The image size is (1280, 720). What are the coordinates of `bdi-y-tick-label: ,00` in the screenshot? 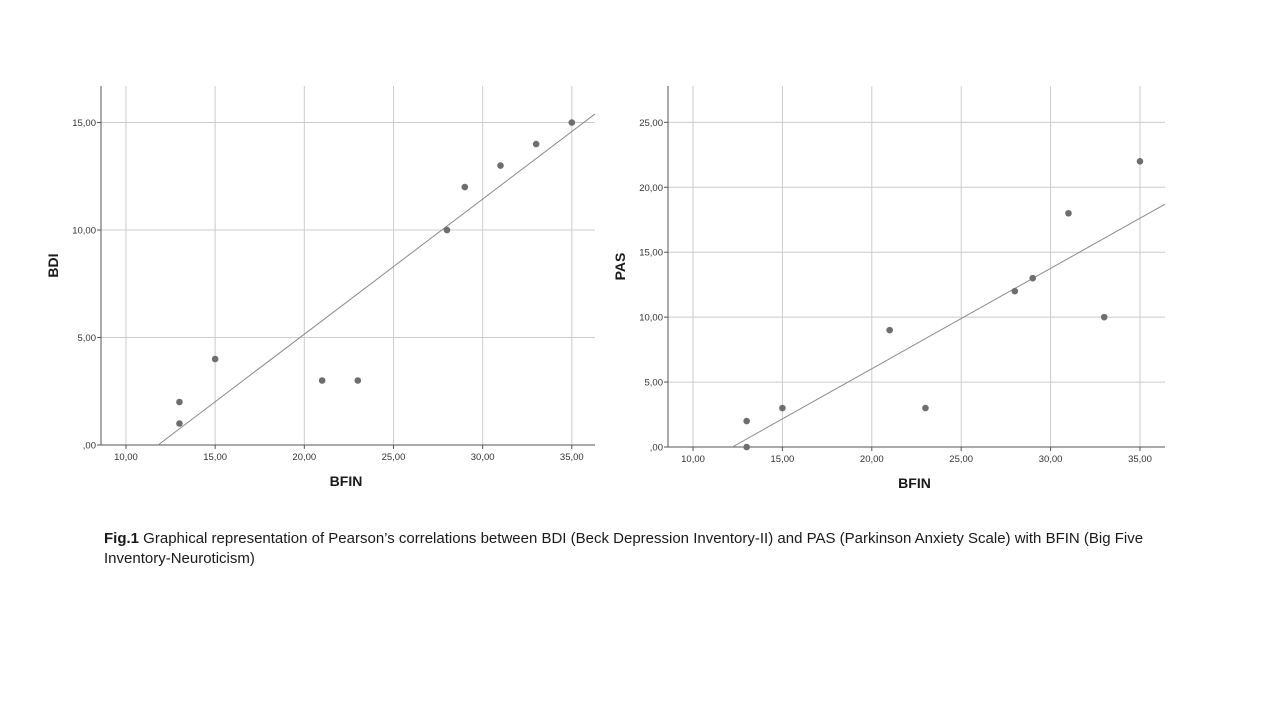 It's located at (89, 446).